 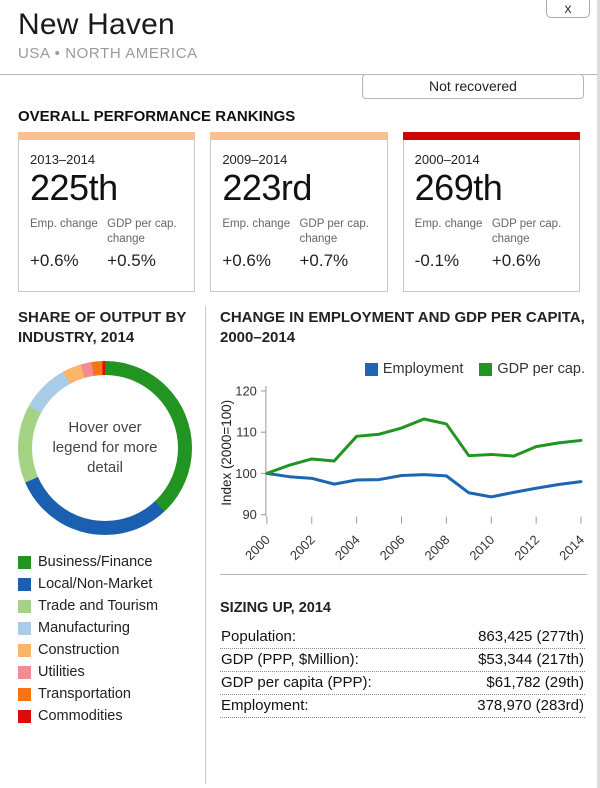 What do you see at coordinates (79, 650) in the screenshot?
I see `legend-label: Construction` at bounding box center [79, 650].